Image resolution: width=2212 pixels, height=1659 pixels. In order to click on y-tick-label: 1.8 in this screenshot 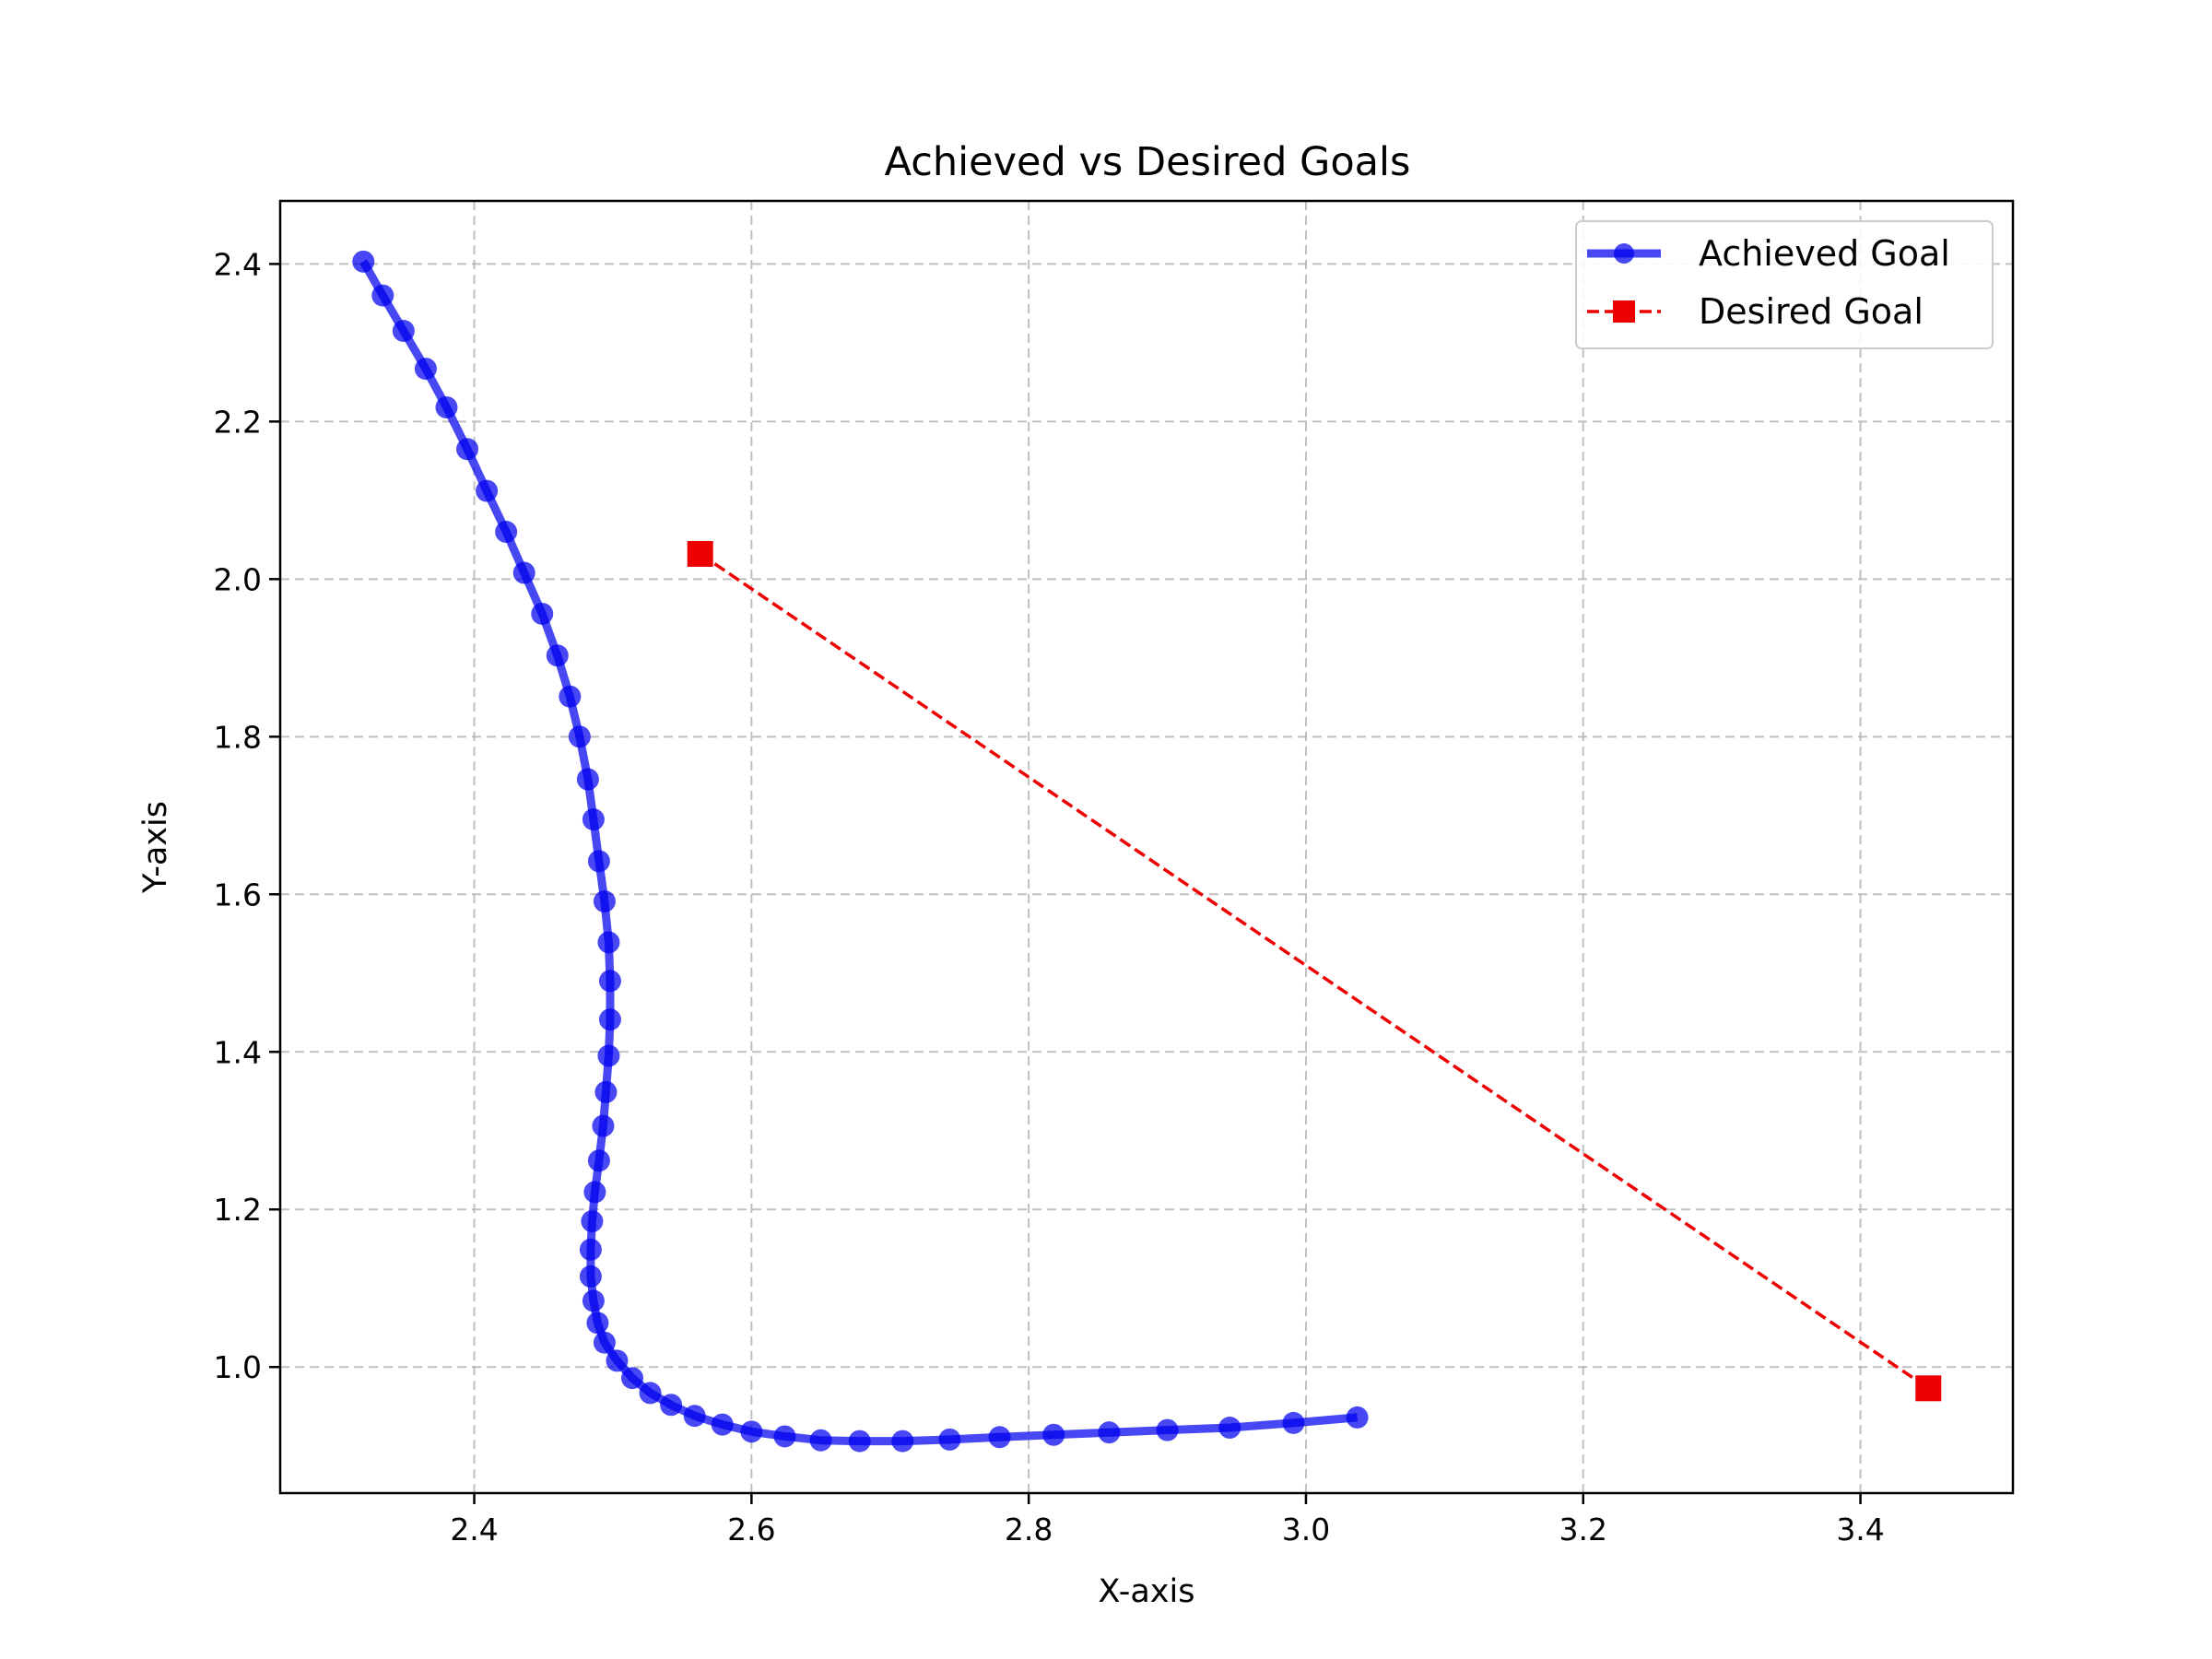, I will do `click(238, 737)`.